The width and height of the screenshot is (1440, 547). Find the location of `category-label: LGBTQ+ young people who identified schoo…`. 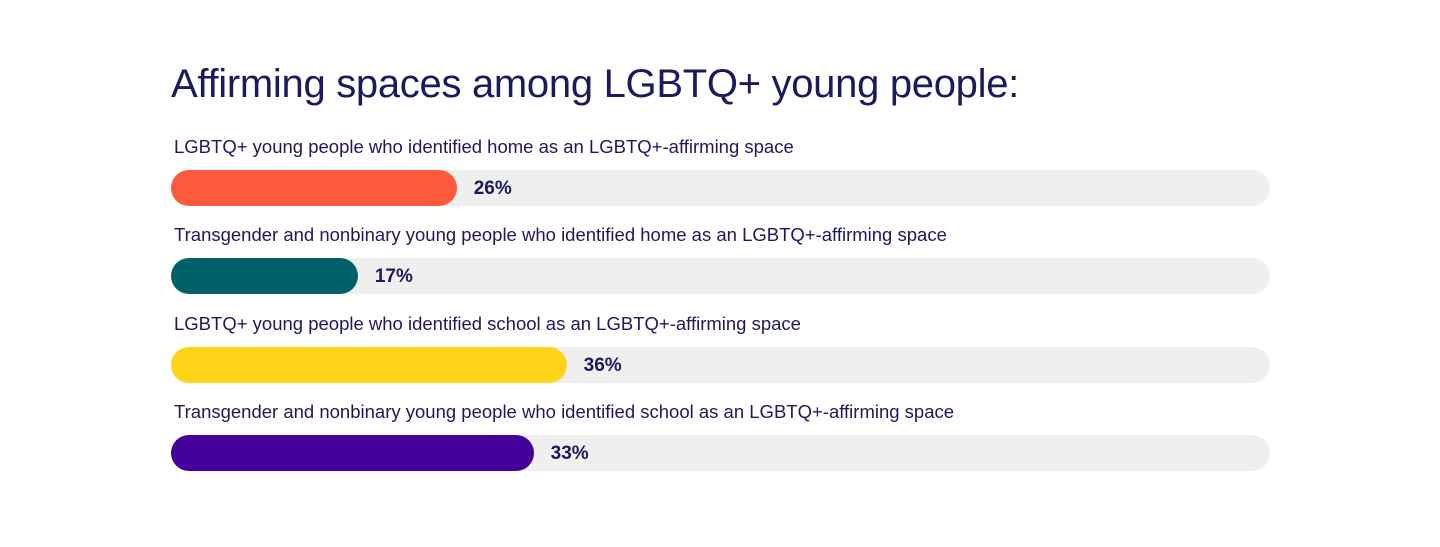

category-label: LGBTQ+ young people who identified schoo… is located at coordinates (487, 323).